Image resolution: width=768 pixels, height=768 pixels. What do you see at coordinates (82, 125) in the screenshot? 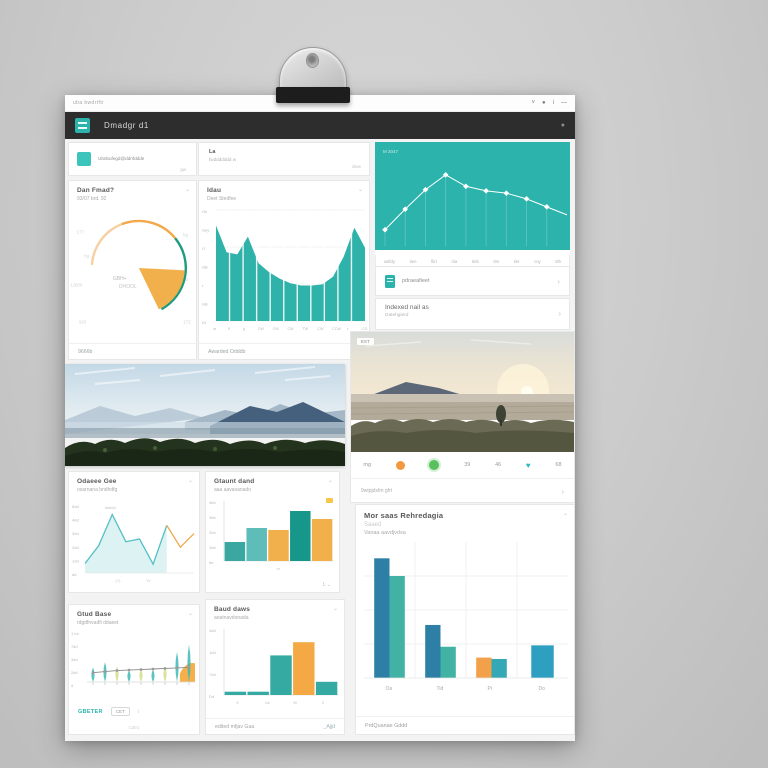
I see `hamburger-menu-icon` at bounding box center [82, 125].